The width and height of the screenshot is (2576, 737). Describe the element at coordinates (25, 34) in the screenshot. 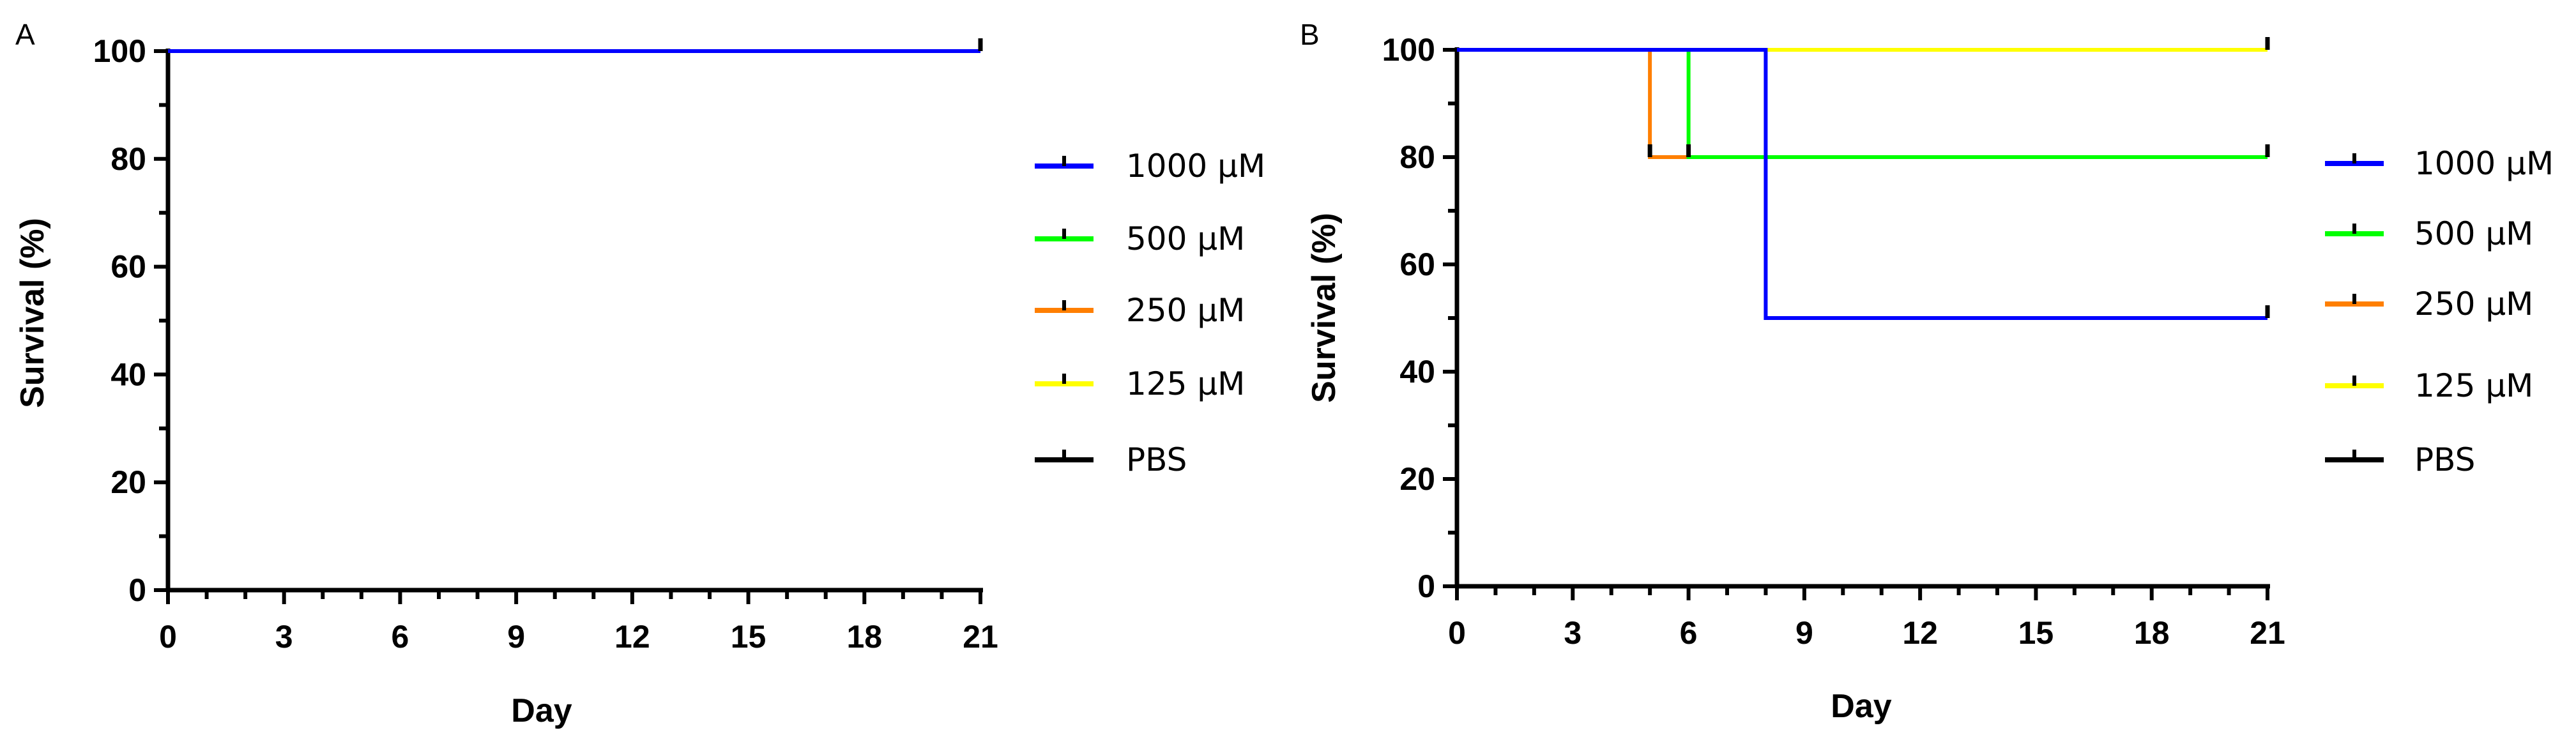

I see `panel-label-a: A` at that location.